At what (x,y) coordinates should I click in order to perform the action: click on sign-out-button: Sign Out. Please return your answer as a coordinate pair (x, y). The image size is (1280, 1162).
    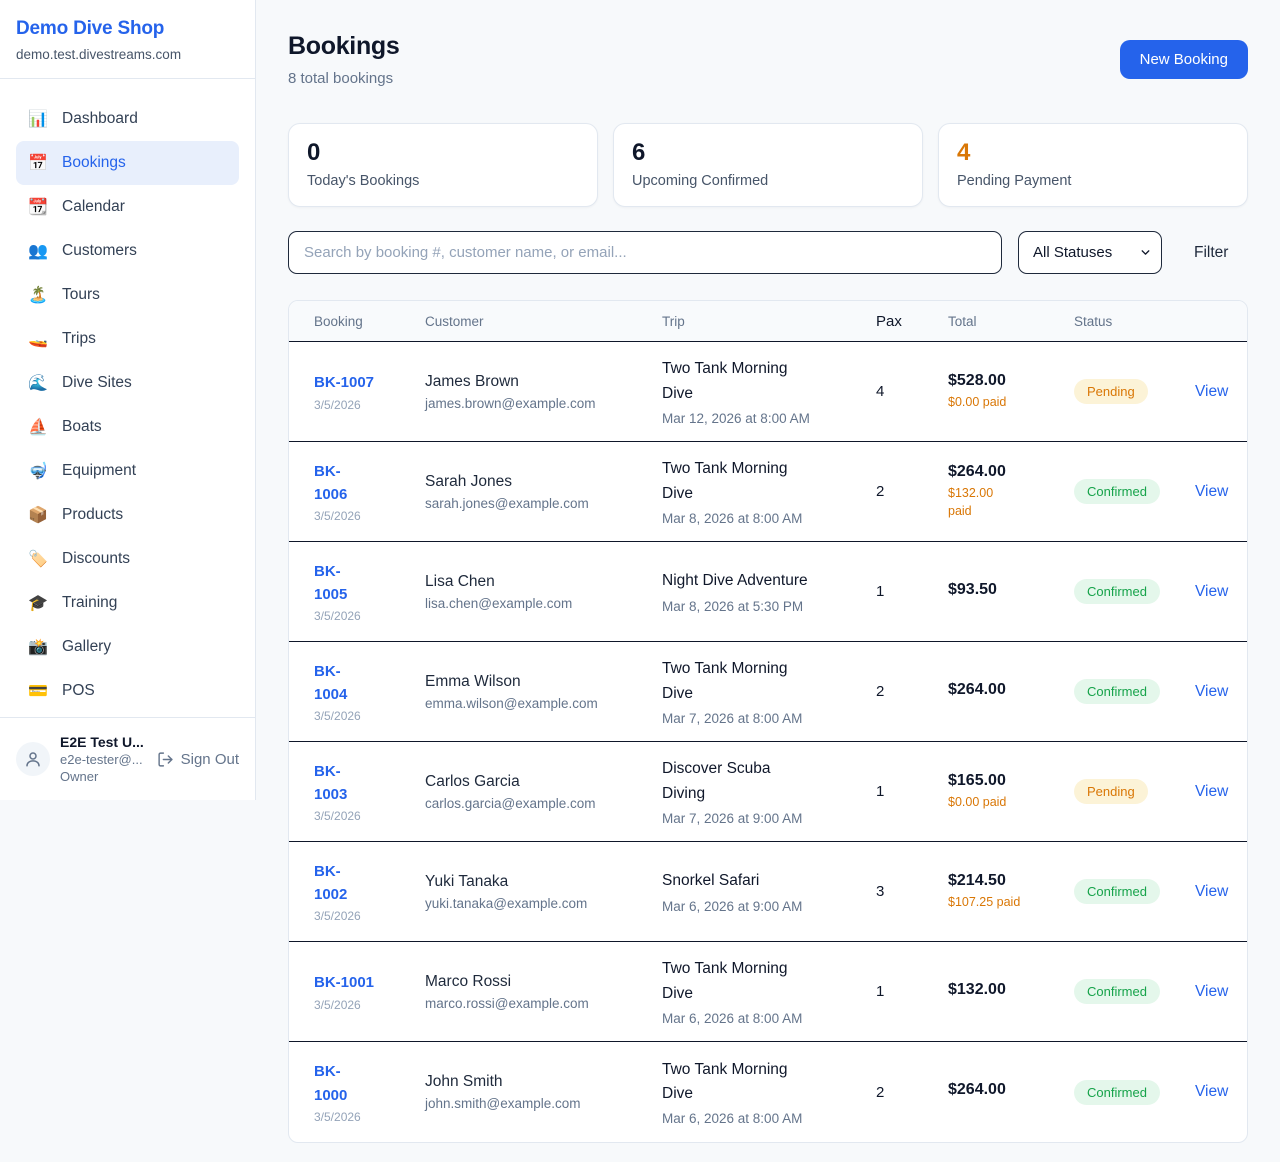
    Looking at the image, I should click on (198, 759).